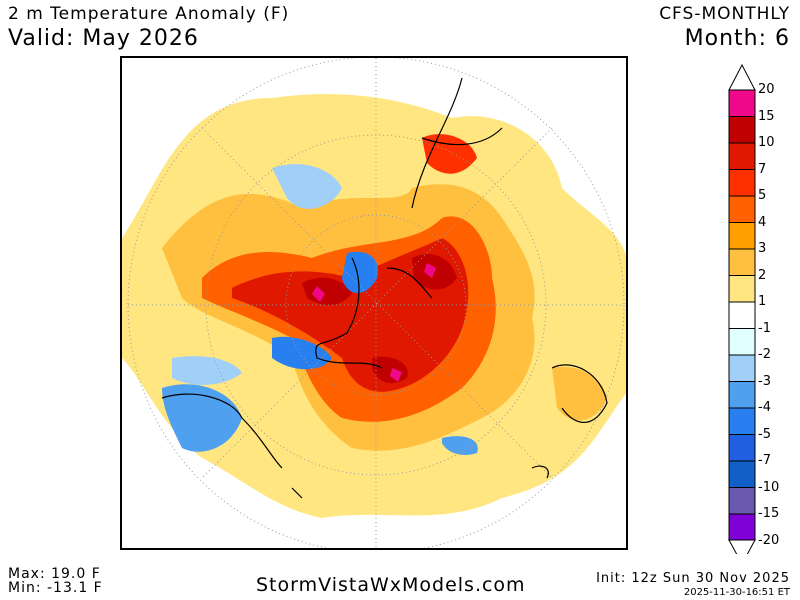 This screenshot has width=800, height=600. Describe the element at coordinates (55, 588) in the screenshot. I see `min-value: Min: -13.1 F` at that location.